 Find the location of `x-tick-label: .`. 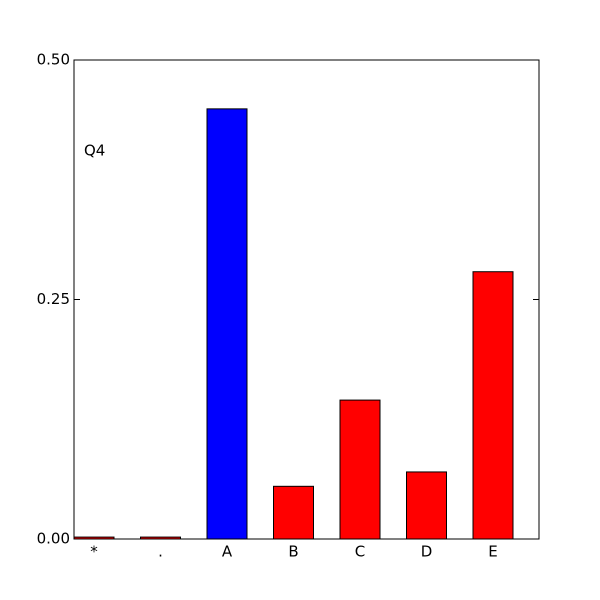

x-tick-label: . is located at coordinates (160, 552).